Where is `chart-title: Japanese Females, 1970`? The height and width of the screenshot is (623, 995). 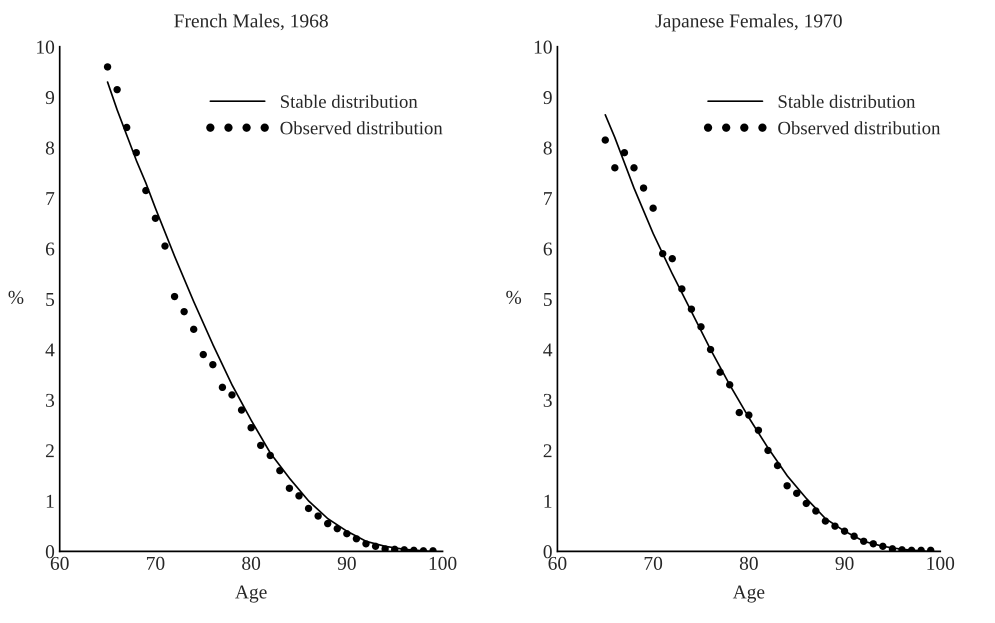
chart-title: Japanese Females, 1970 is located at coordinates (749, 23).